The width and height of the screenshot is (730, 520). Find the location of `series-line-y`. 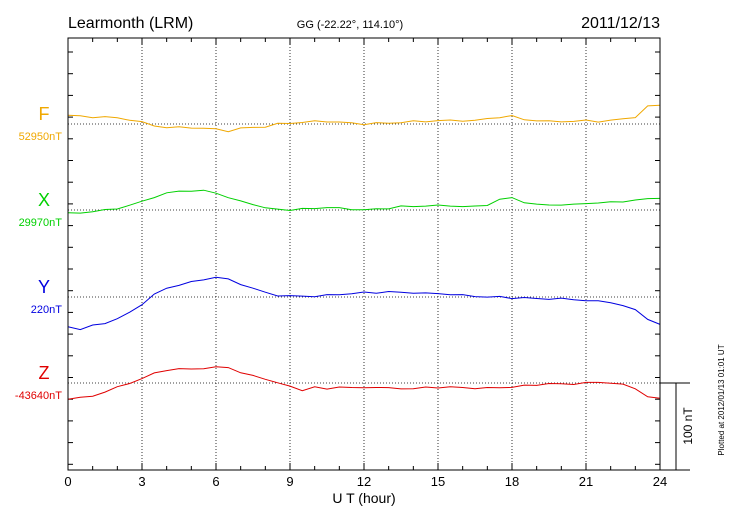

series-line-y is located at coordinates (364, 303).